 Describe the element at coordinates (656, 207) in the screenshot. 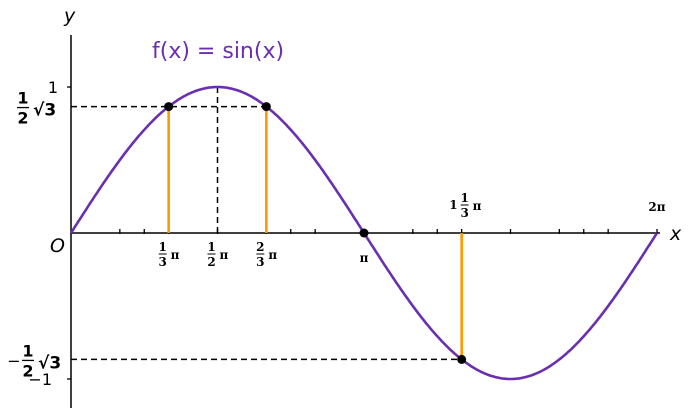

I see `x-tick-label: 2π` at that location.